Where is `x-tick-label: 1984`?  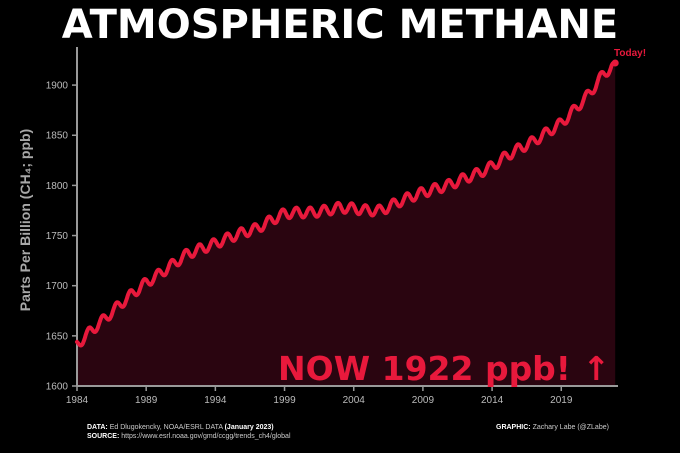 x-tick-label: 1984 is located at coordinates (77, 400).